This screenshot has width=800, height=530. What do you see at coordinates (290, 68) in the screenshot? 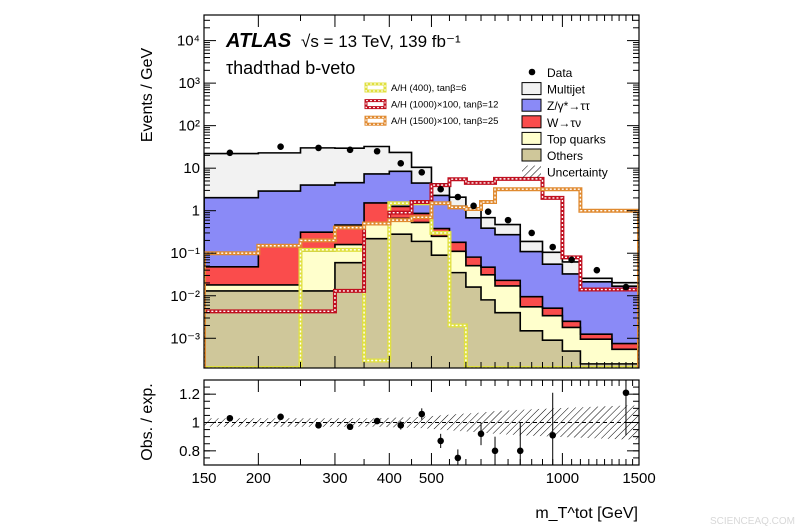
I see `region-title: τhadτhad b-veto` at bounding box center [290, 68].